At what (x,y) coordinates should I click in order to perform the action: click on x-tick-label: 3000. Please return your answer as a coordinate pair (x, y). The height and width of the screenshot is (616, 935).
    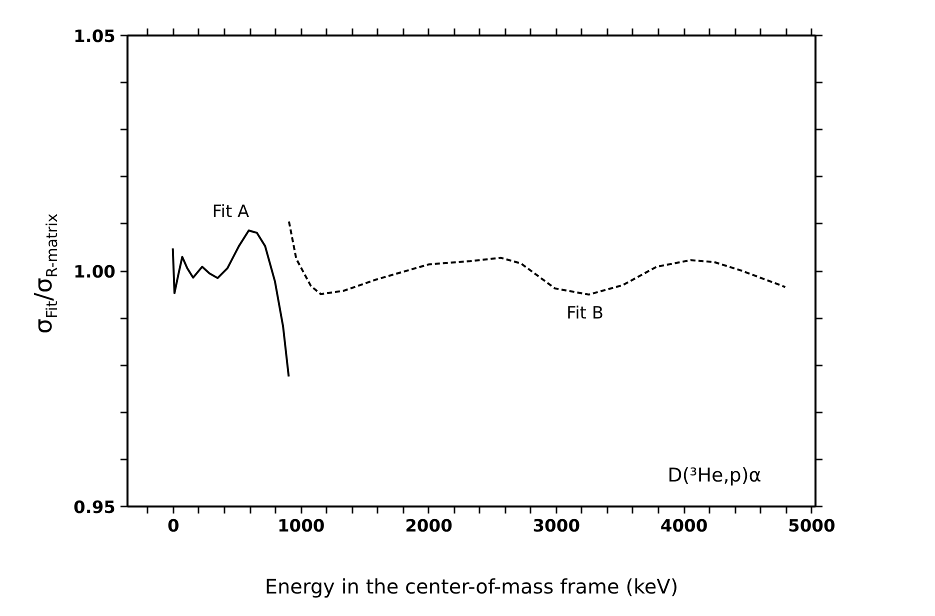
    Looking at the image, I should click on (556, 526).